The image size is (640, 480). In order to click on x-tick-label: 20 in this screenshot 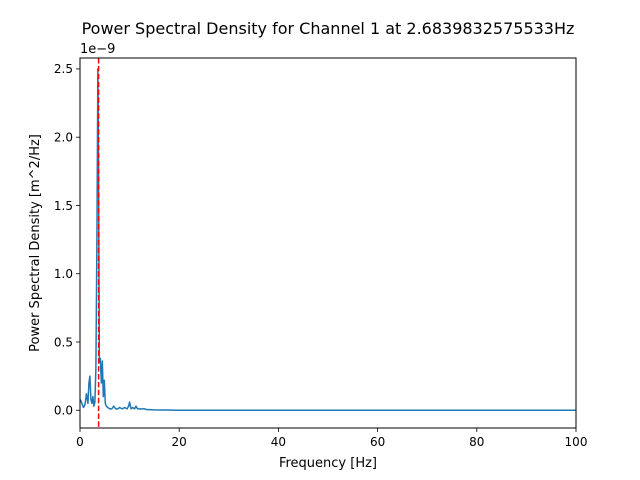, I will do `click(179, 442)`.